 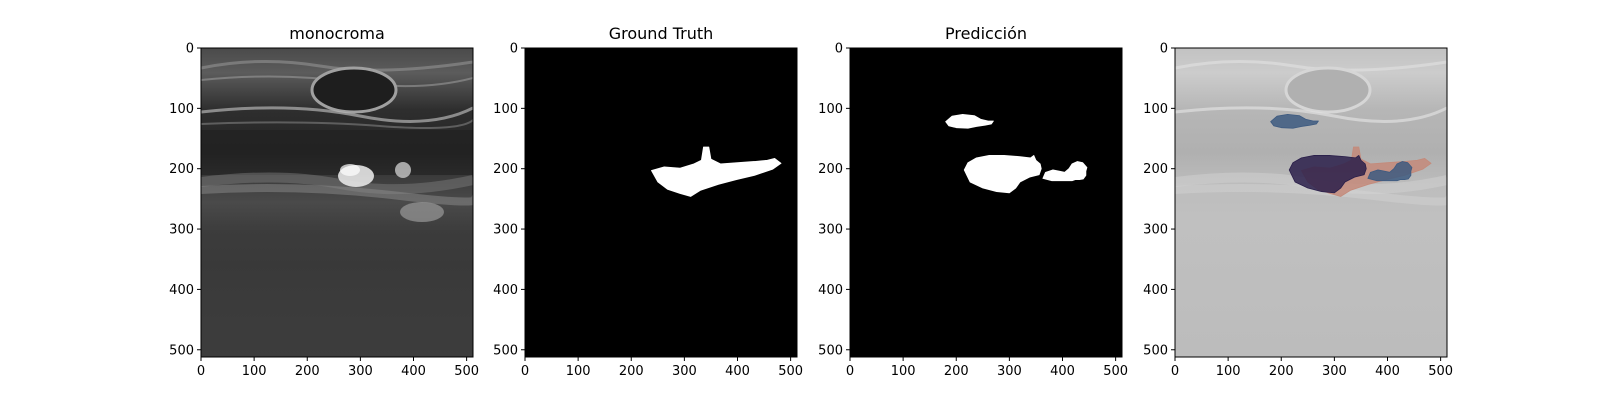 What do you see at coordinates (337, 33) in the screenshot?
I see `panel-title: monocroma` at bounding box center [337, 33].